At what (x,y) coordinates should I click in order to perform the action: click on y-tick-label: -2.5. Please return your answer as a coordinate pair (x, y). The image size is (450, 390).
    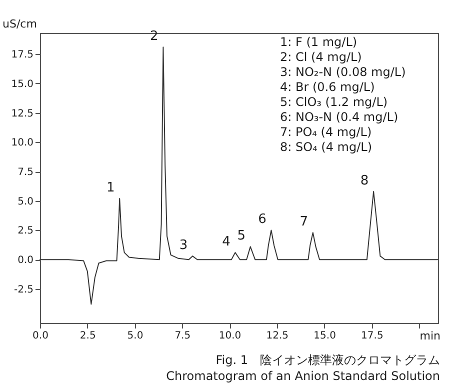
    Looking at the image, I should click on (24, 290).